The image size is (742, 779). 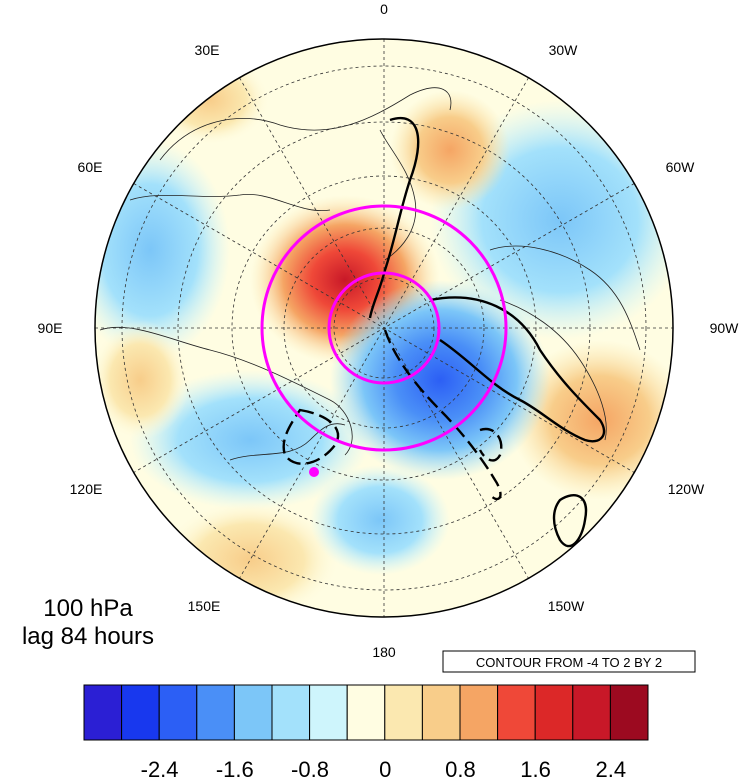 I want to click on colorbar-tick-label: 0.8, so click(x=460, y=768).